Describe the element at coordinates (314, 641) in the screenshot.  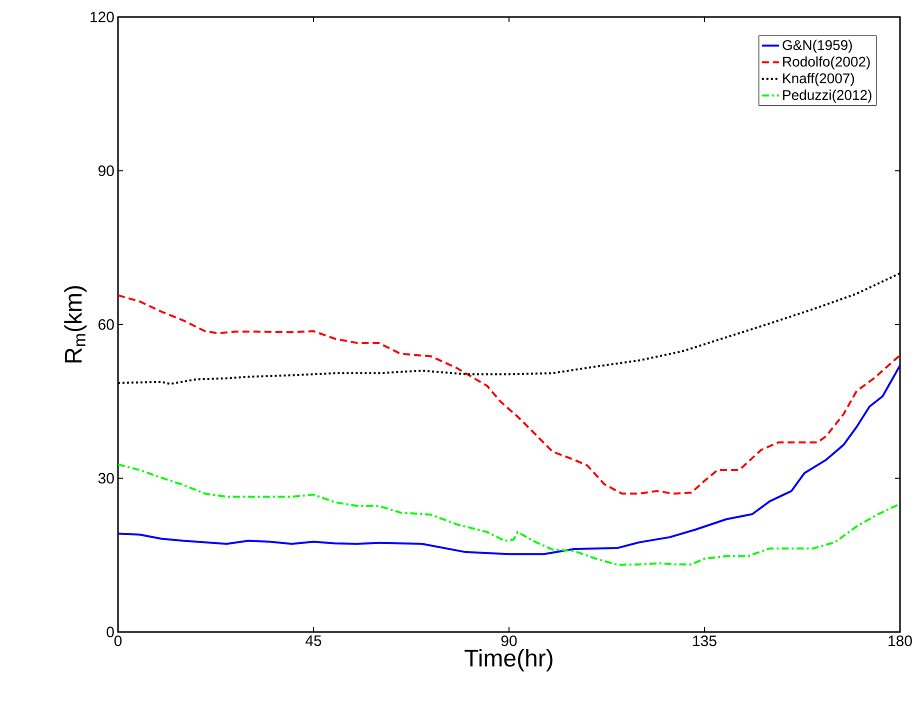
I see `x-tick-label: 45` at that location.